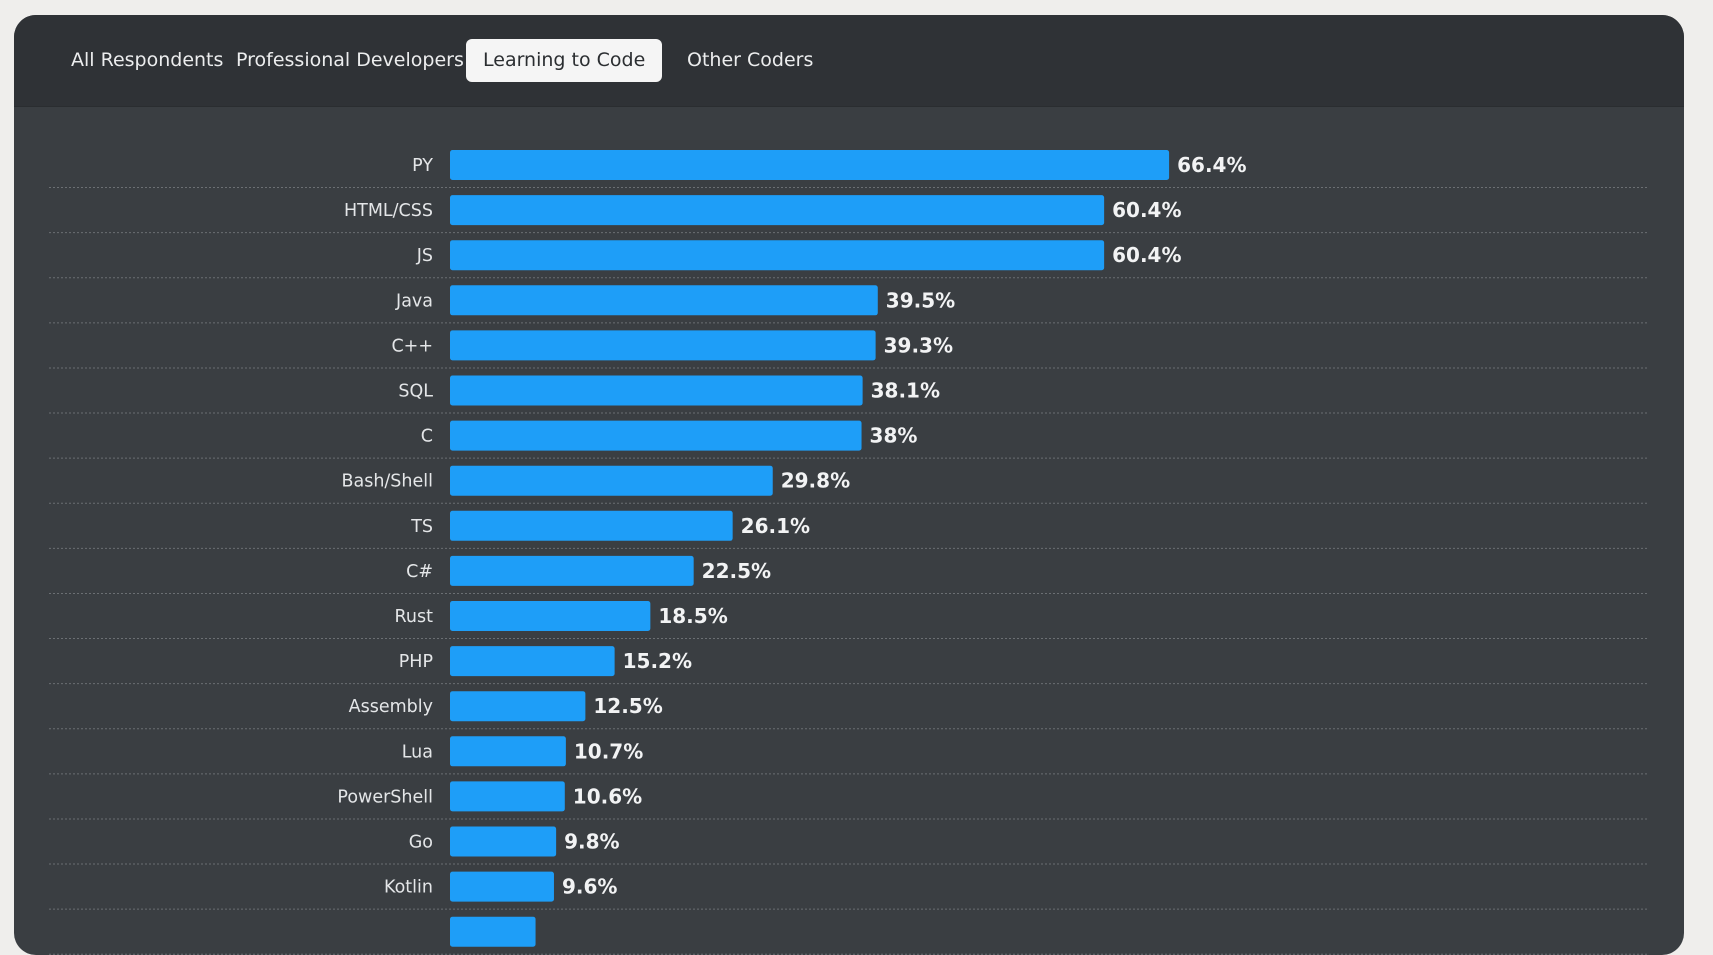 This screenshot has width=1713, height=955. Describe the element at coordinates (775, 526) in the screenshot. I see `value-label: 26.1%` at that location.